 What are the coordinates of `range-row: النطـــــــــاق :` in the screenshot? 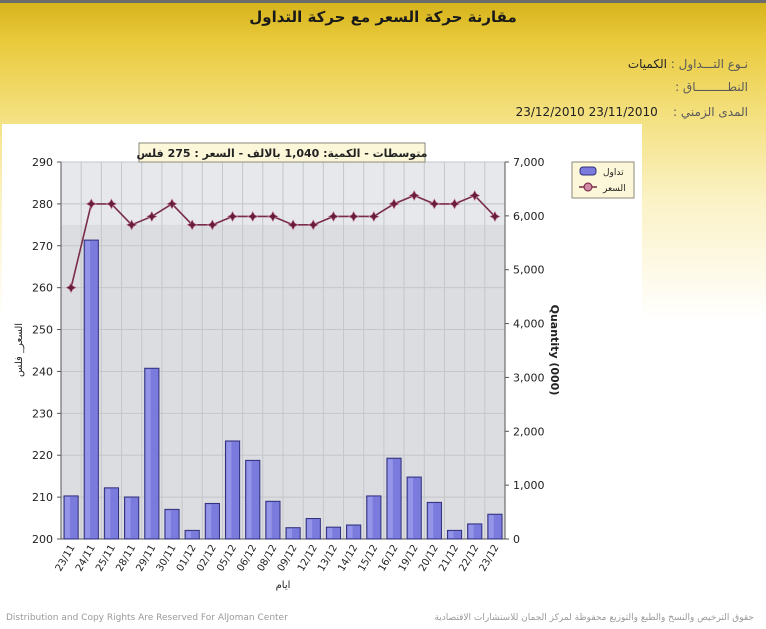 It's located at (711, 87).